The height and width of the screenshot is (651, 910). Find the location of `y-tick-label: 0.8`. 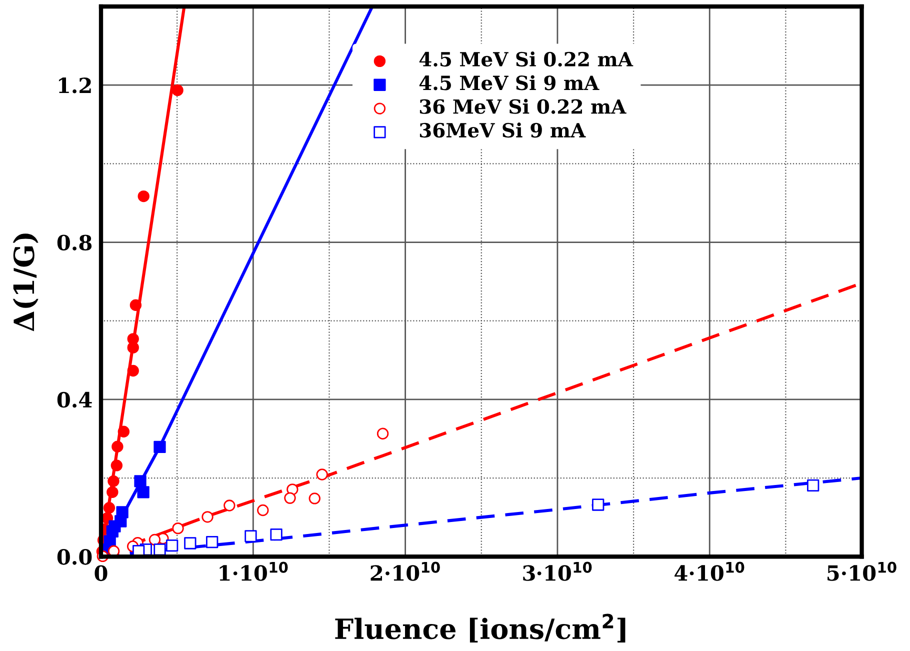

y-tick-label: 0.8 is located at coordinates (74, 242).